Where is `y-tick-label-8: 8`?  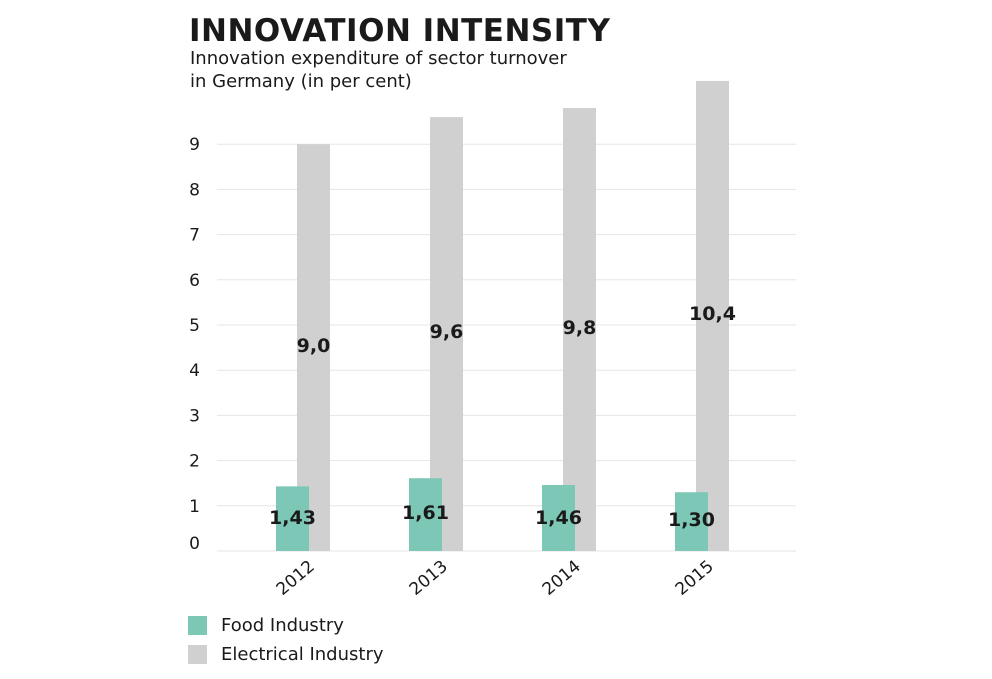
y-tick-label-8: 8 is located at coordinates (194, 190).